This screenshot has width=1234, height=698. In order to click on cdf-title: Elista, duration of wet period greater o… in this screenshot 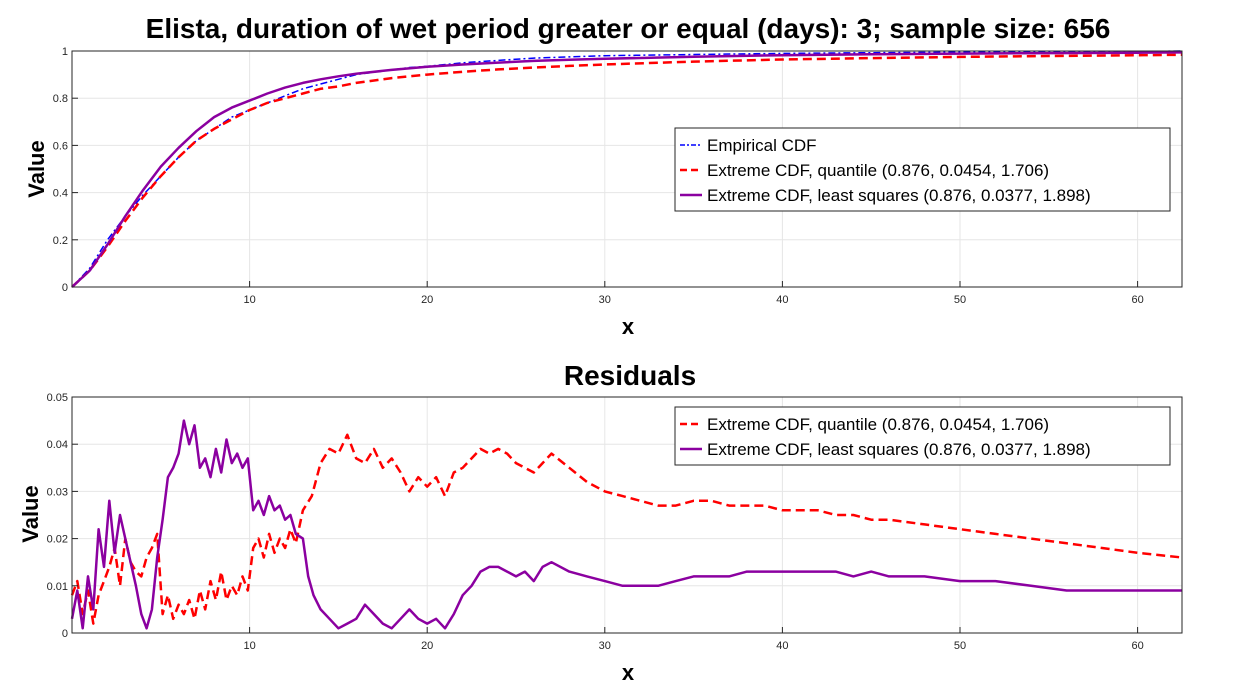, I will do `click(628, 28)`.